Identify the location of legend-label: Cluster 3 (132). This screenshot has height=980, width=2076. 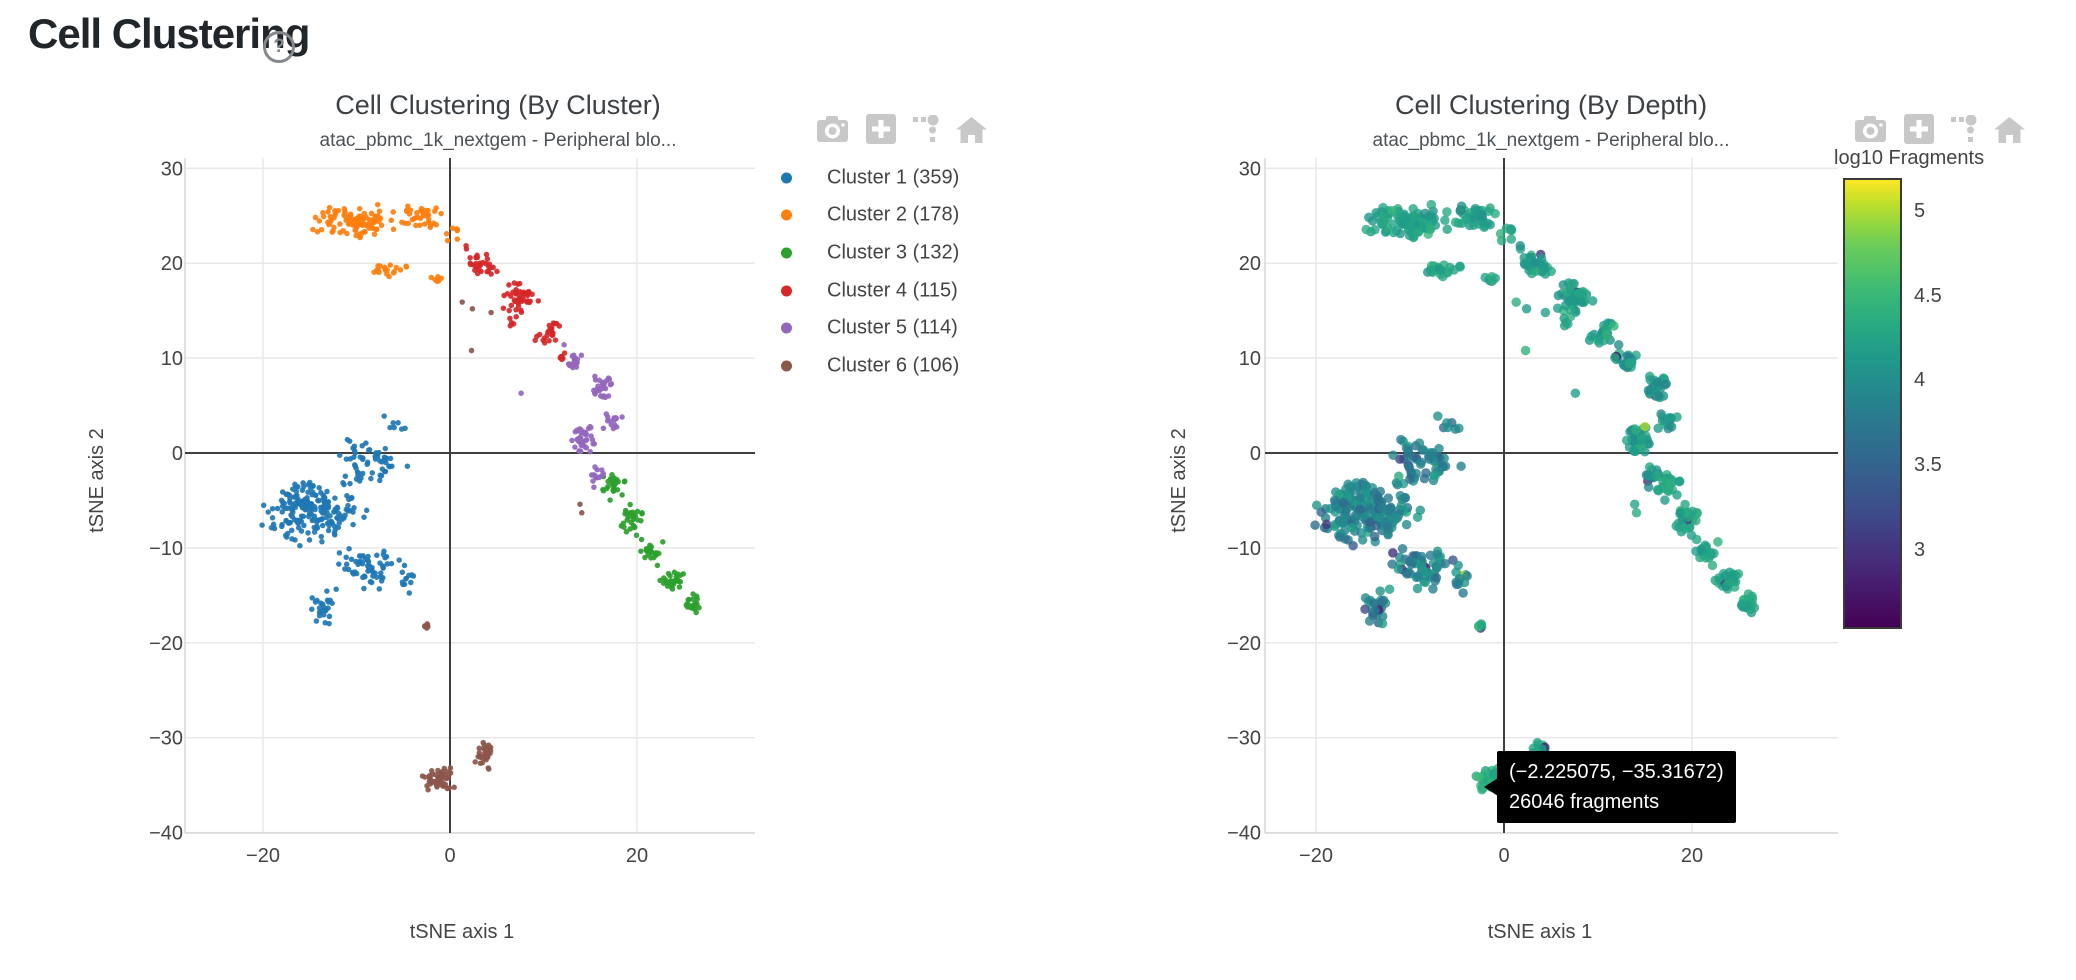
(893, 252).